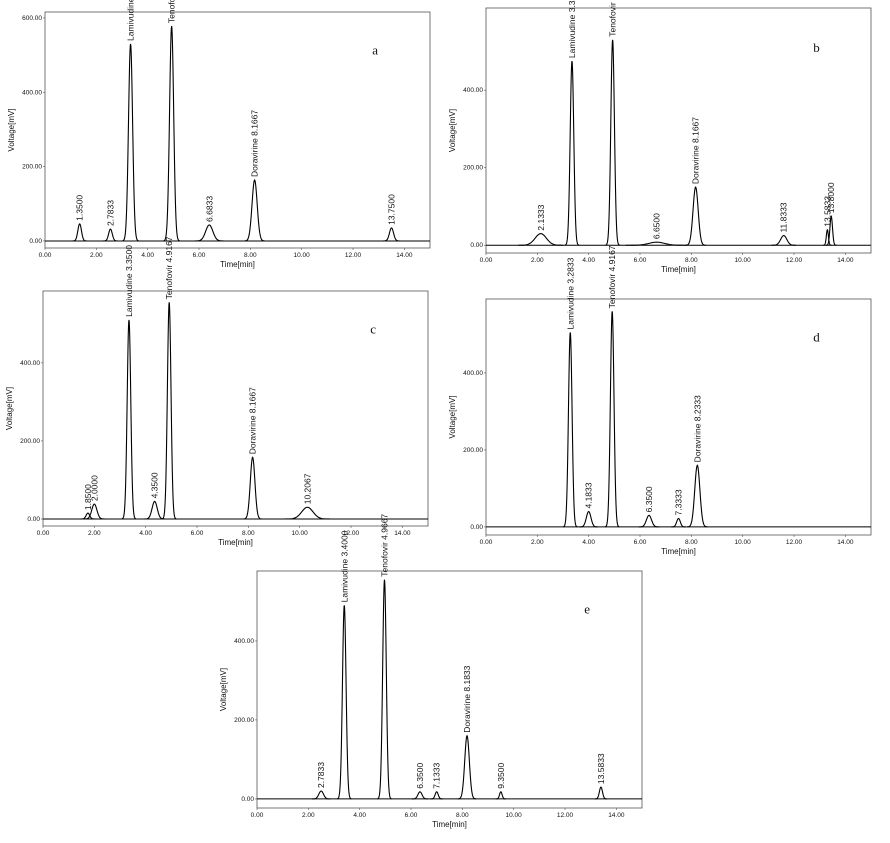 This screenshot has width=890, height=843. Describe the element at coordinates (129, 281) in the screenshot. I see `peak-label: Lamivudine 3.3500` at that location.